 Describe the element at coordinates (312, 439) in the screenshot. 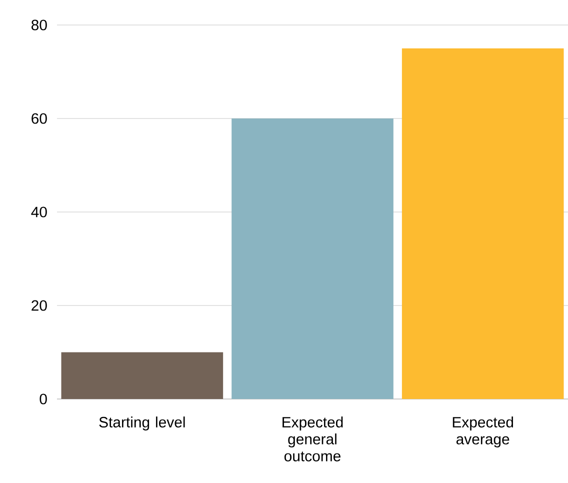

I see `x-tick-label: Expected general outcome` at that location.